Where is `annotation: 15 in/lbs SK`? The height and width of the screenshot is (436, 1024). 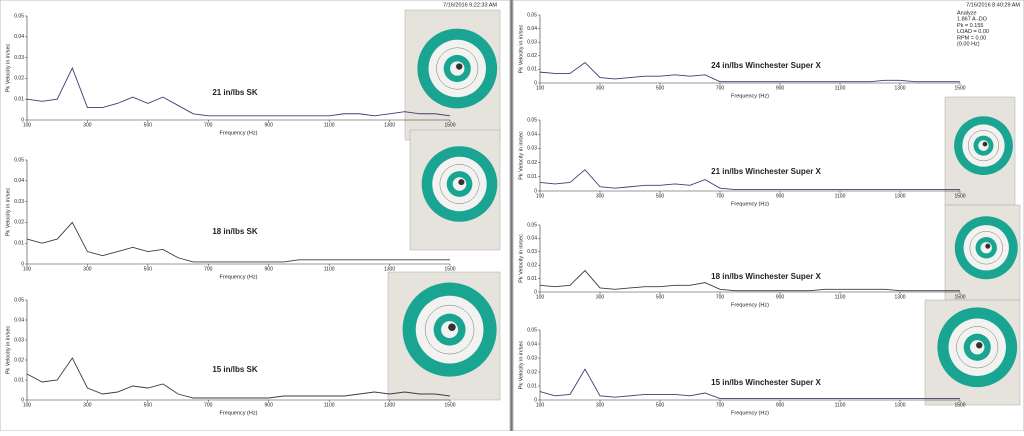
annotation: 15 in/lbs SK is located at coordinates (235, 369).